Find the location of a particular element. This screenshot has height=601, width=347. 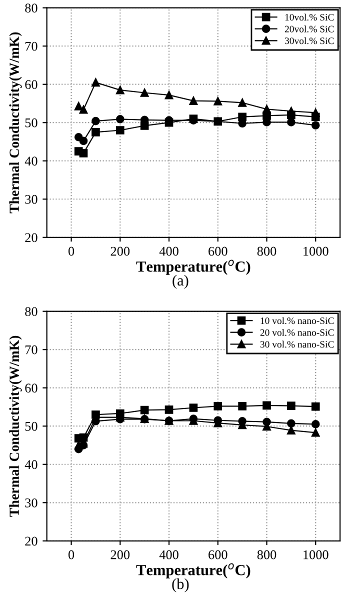

legend-label: 20vol.% SiC is located at coordinates (309, 29).